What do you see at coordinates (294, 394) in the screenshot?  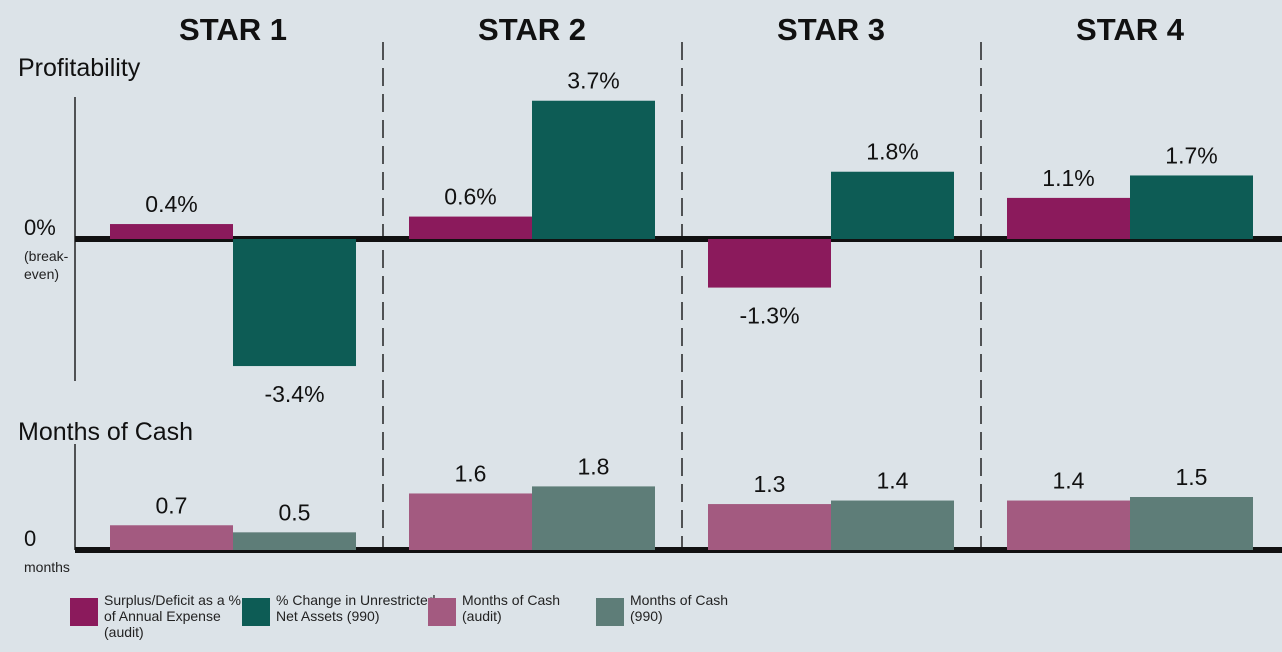 I see `value-label: -3.4%` at bounding box center [294, 394].